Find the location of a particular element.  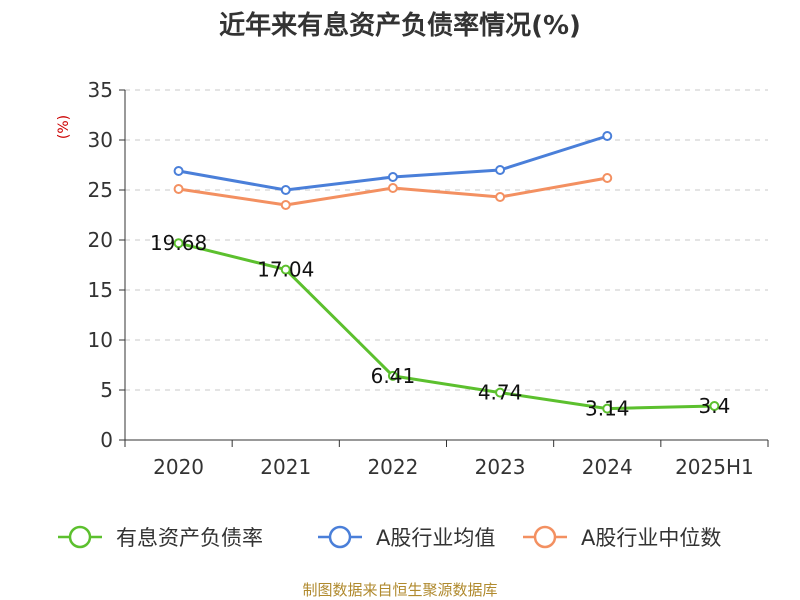

source-note: 制图数据来自恒生聚源数据库 is located at coordinates (399, 590).